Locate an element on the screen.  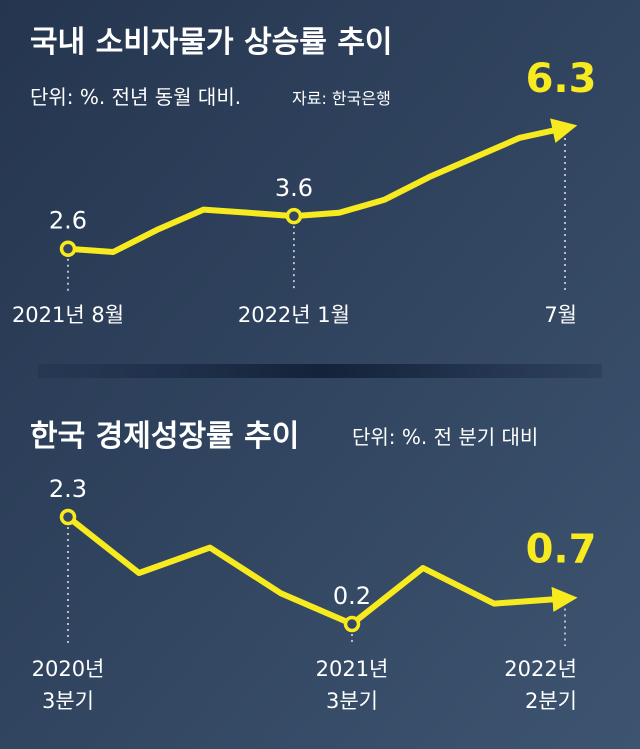
x-tick-label-line: 2021년 8월 is located at coordinates (68, 315).